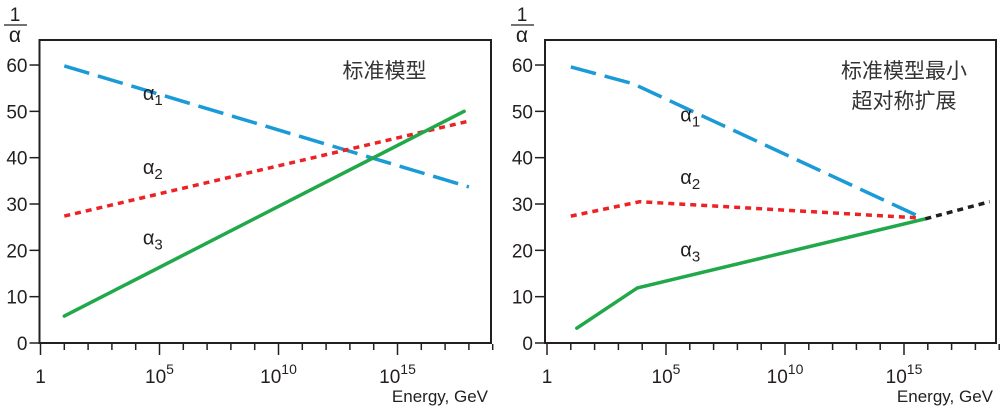 The image size is (1000, 409). Describe the element at coordinates (904, 101) in the screenshot. I see `chart-title-line2: 超对称扩展` at that location.